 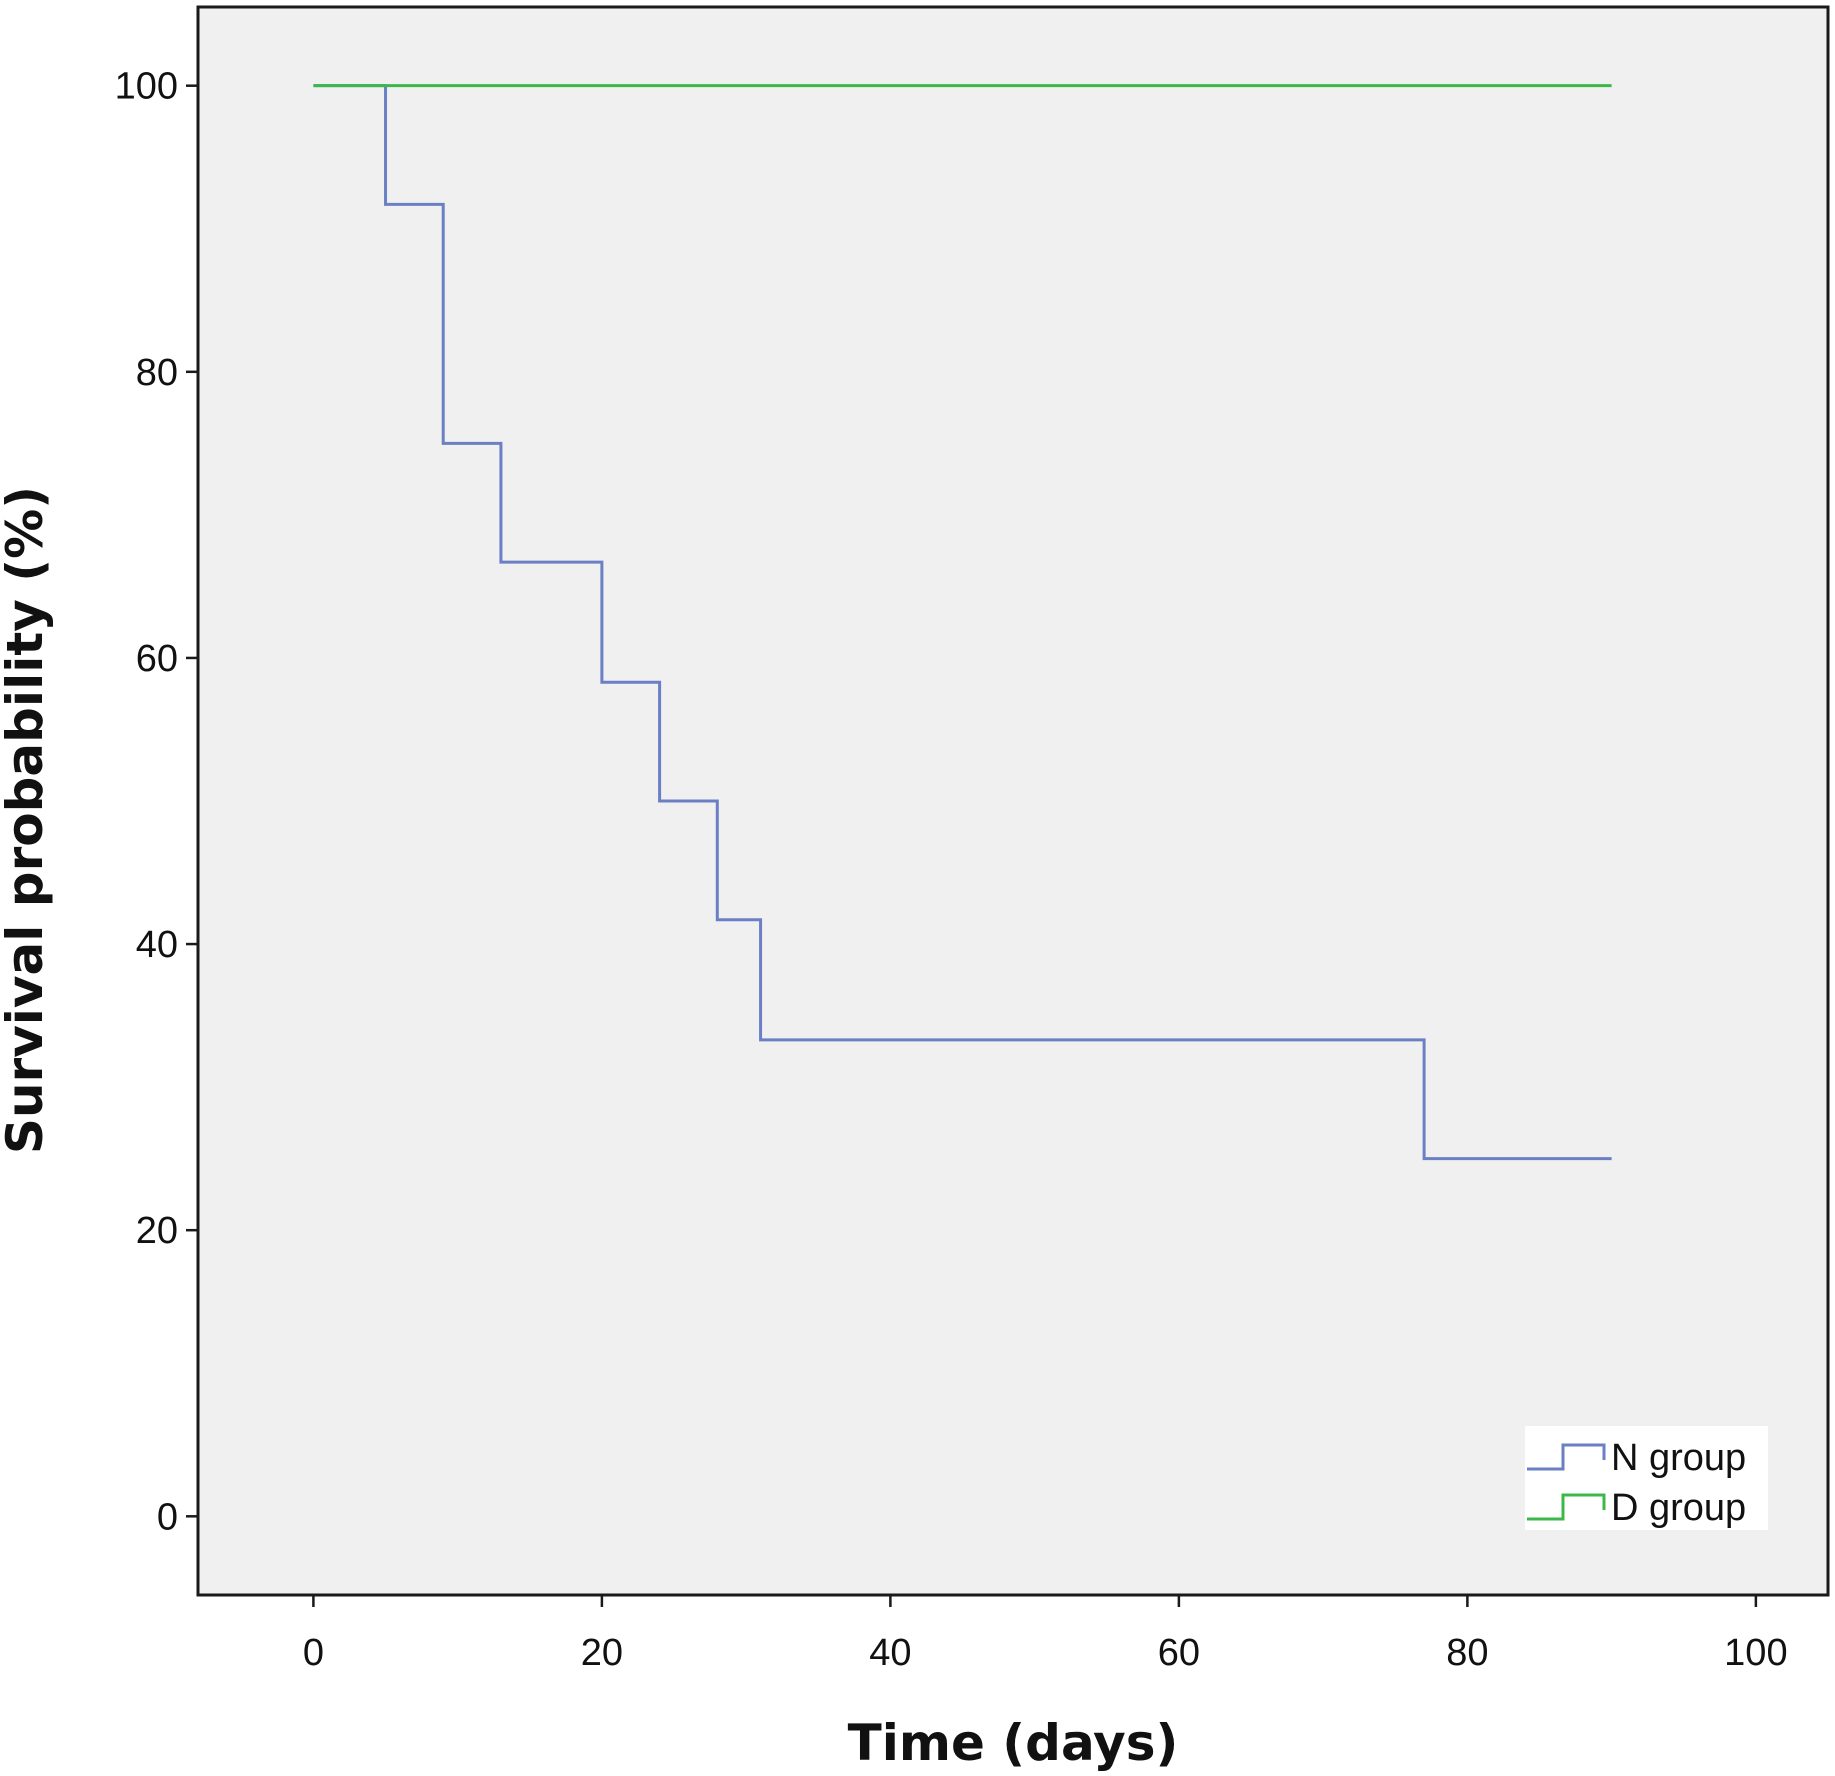 What do you see at coordinates (890, 1653) in the screenshot?
I see `x-tick-label: 40` at bounding box center [890, 1653].